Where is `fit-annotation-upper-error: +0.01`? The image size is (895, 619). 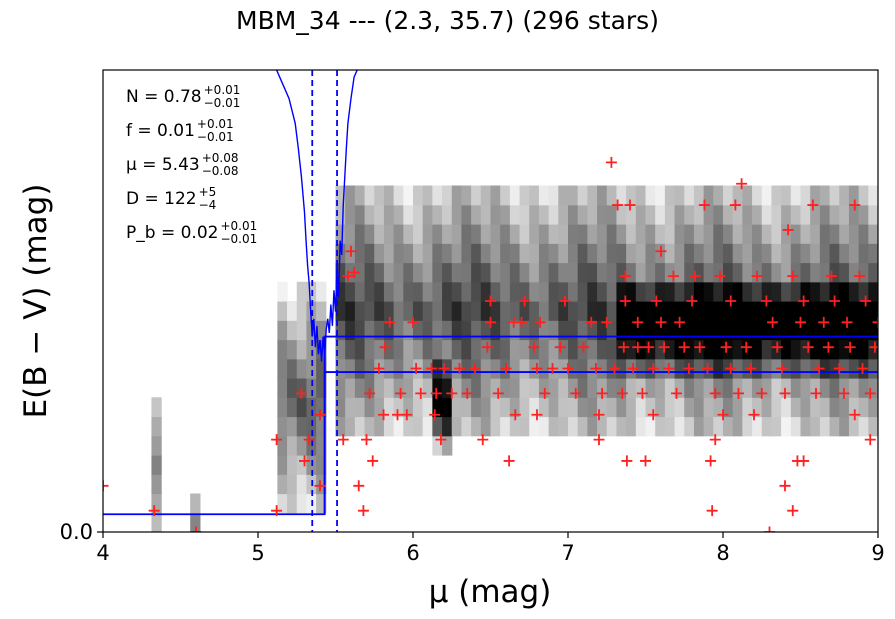
fit-annotation-upper-error: +0.01 is located at coordinates (238, 226).